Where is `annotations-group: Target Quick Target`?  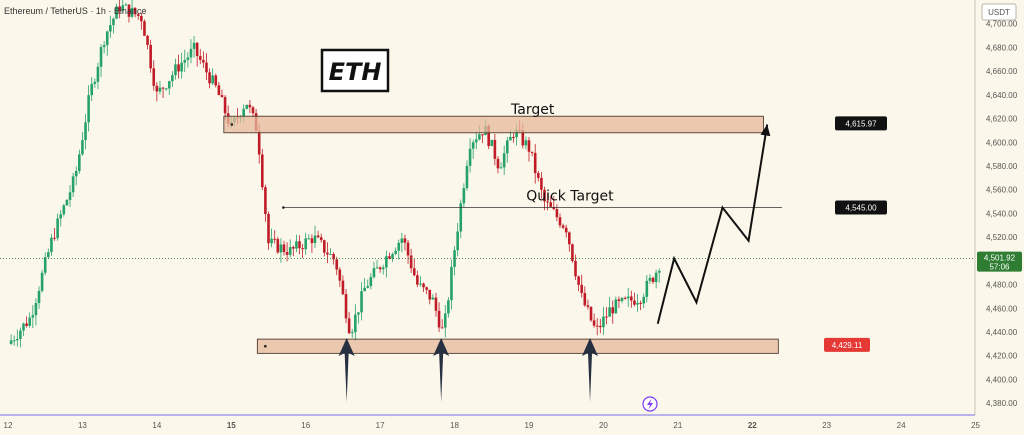
annotations-group: Target Quick Target is located at coordinates (562, 153).